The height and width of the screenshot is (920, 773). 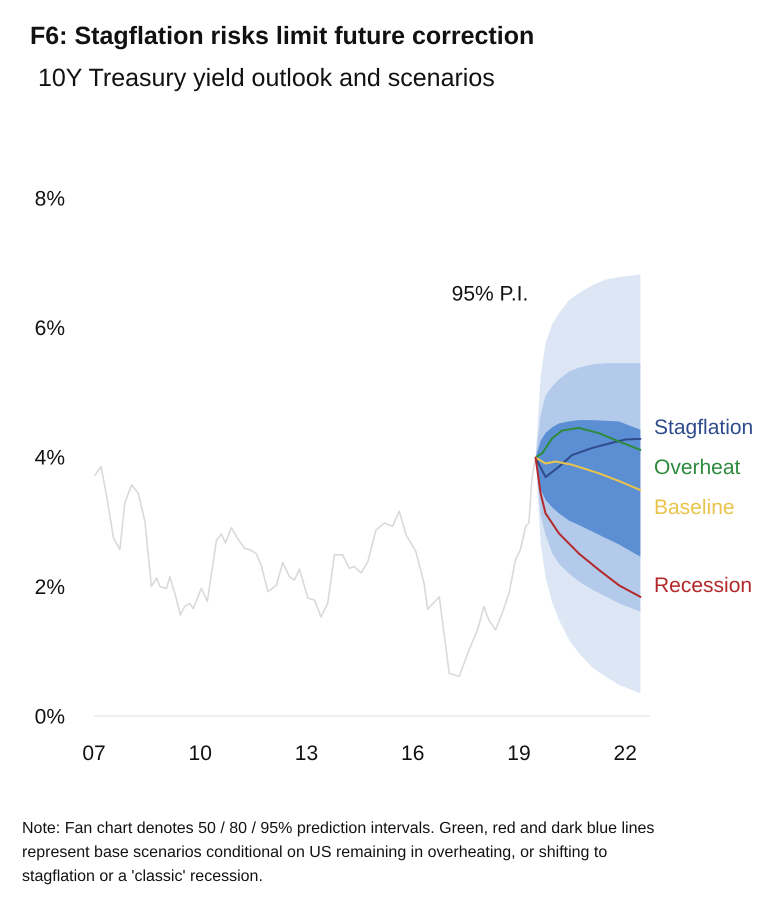 What do you see at coordinates (266, 78) in the screenshot?
I see `chart-subtitle: 10Y Treasury yield outlook and scenarios` at bounding box center [266, 78].